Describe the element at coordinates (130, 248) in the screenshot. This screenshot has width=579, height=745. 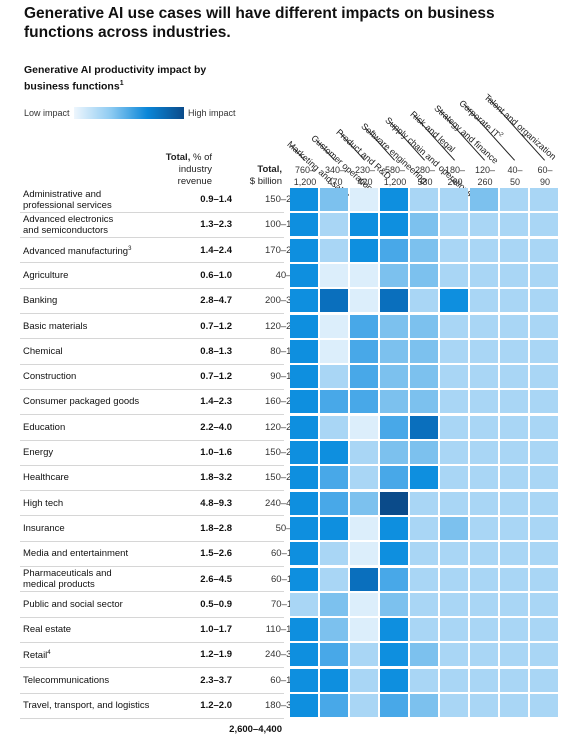
I see `industry-footnote: 3` at that location.